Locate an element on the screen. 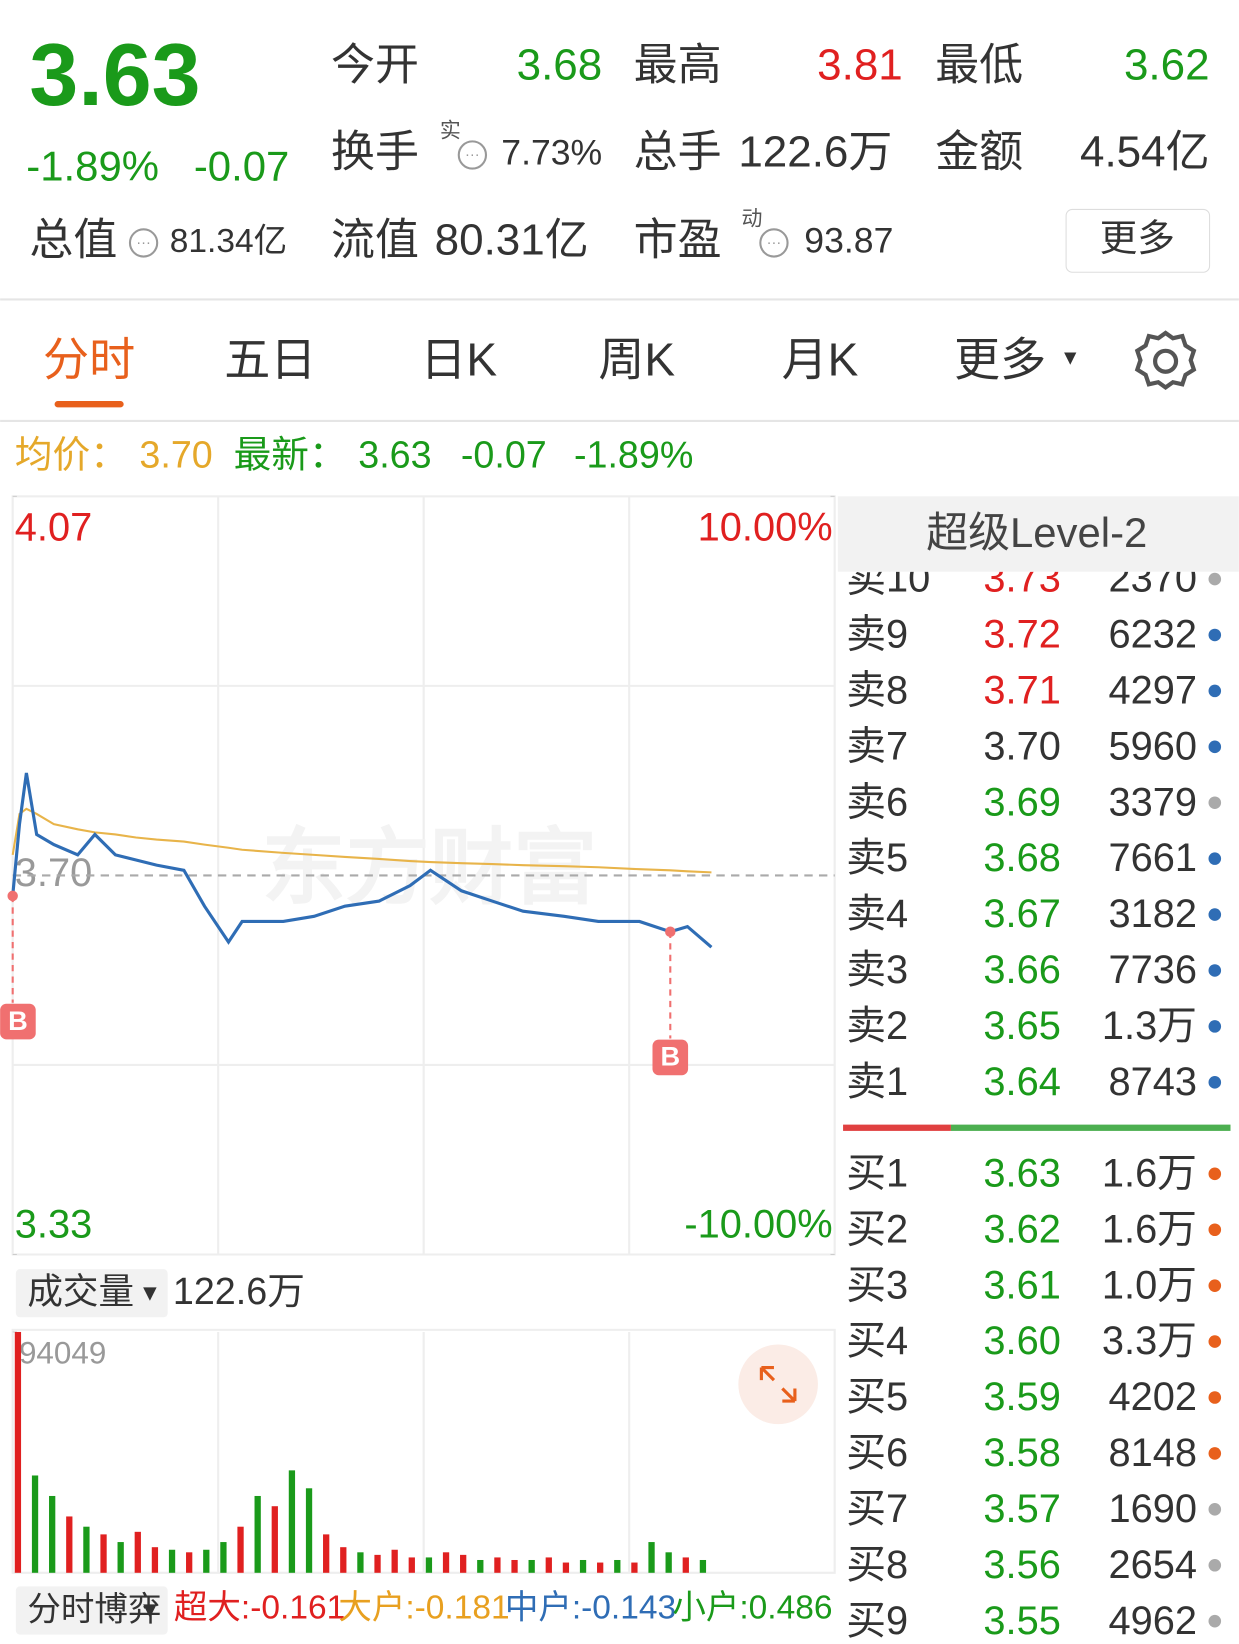 This screenshot has width=1239, height=1644. watermark: 东方财富 is located at coordinates (429, 867).